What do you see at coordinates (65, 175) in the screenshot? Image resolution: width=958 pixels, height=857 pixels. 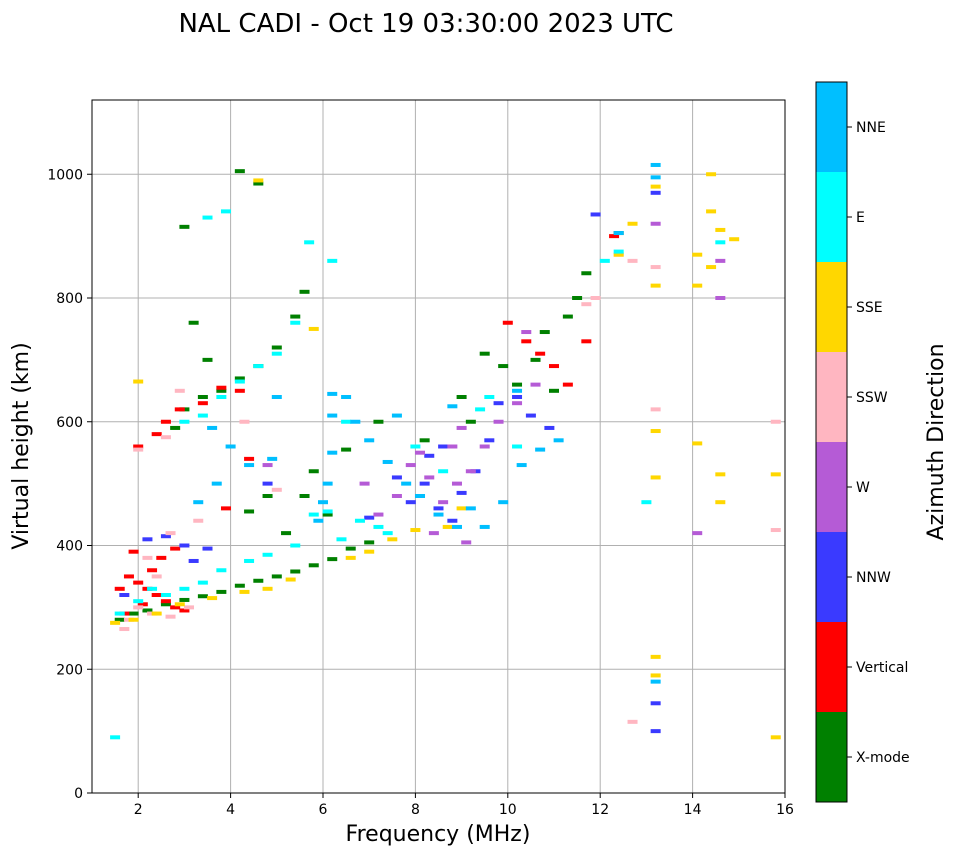 I see `y-tick-label: 1000` at bounding box center [65, 175].